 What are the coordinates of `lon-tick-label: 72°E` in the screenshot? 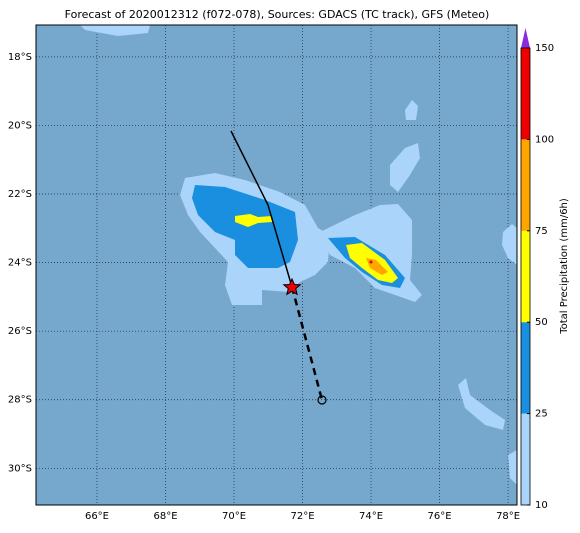 It's located at (303, 516).